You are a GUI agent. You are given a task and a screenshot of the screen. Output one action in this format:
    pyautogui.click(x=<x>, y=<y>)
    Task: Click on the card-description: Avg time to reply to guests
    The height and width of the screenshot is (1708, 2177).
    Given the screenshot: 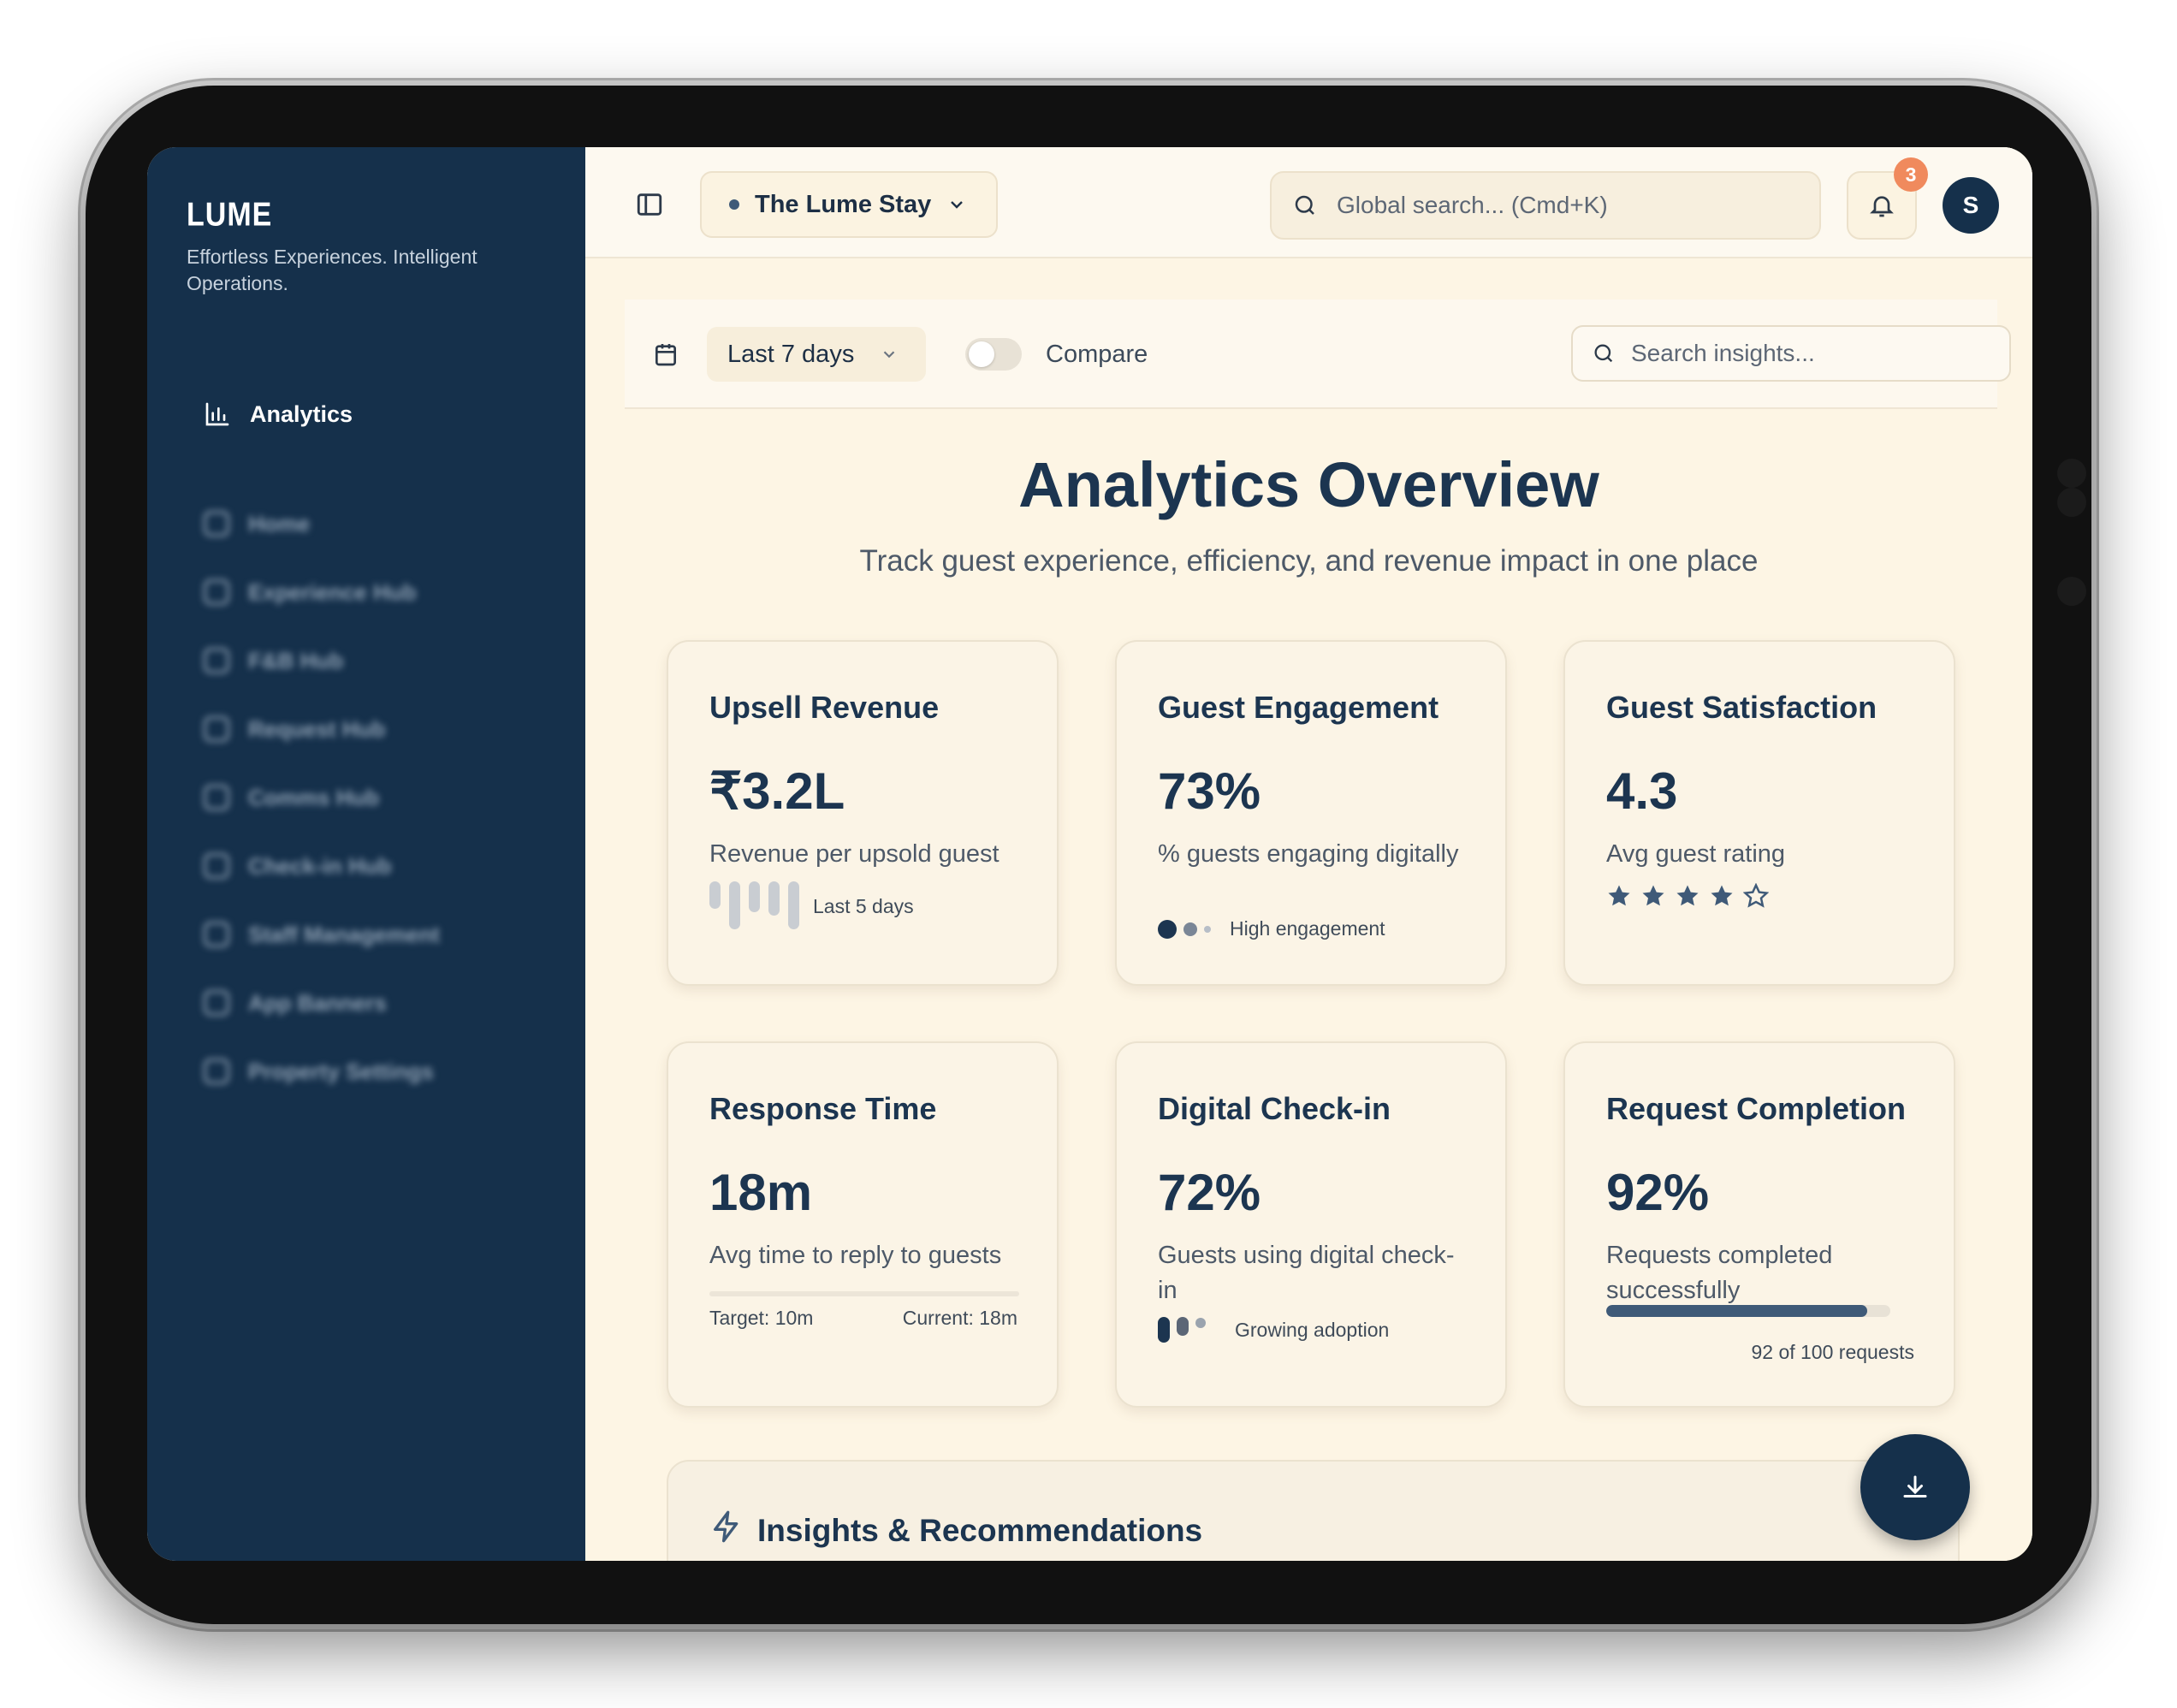 What is the action you would take?
    pyautogui.click(x=855, y=1255)
    